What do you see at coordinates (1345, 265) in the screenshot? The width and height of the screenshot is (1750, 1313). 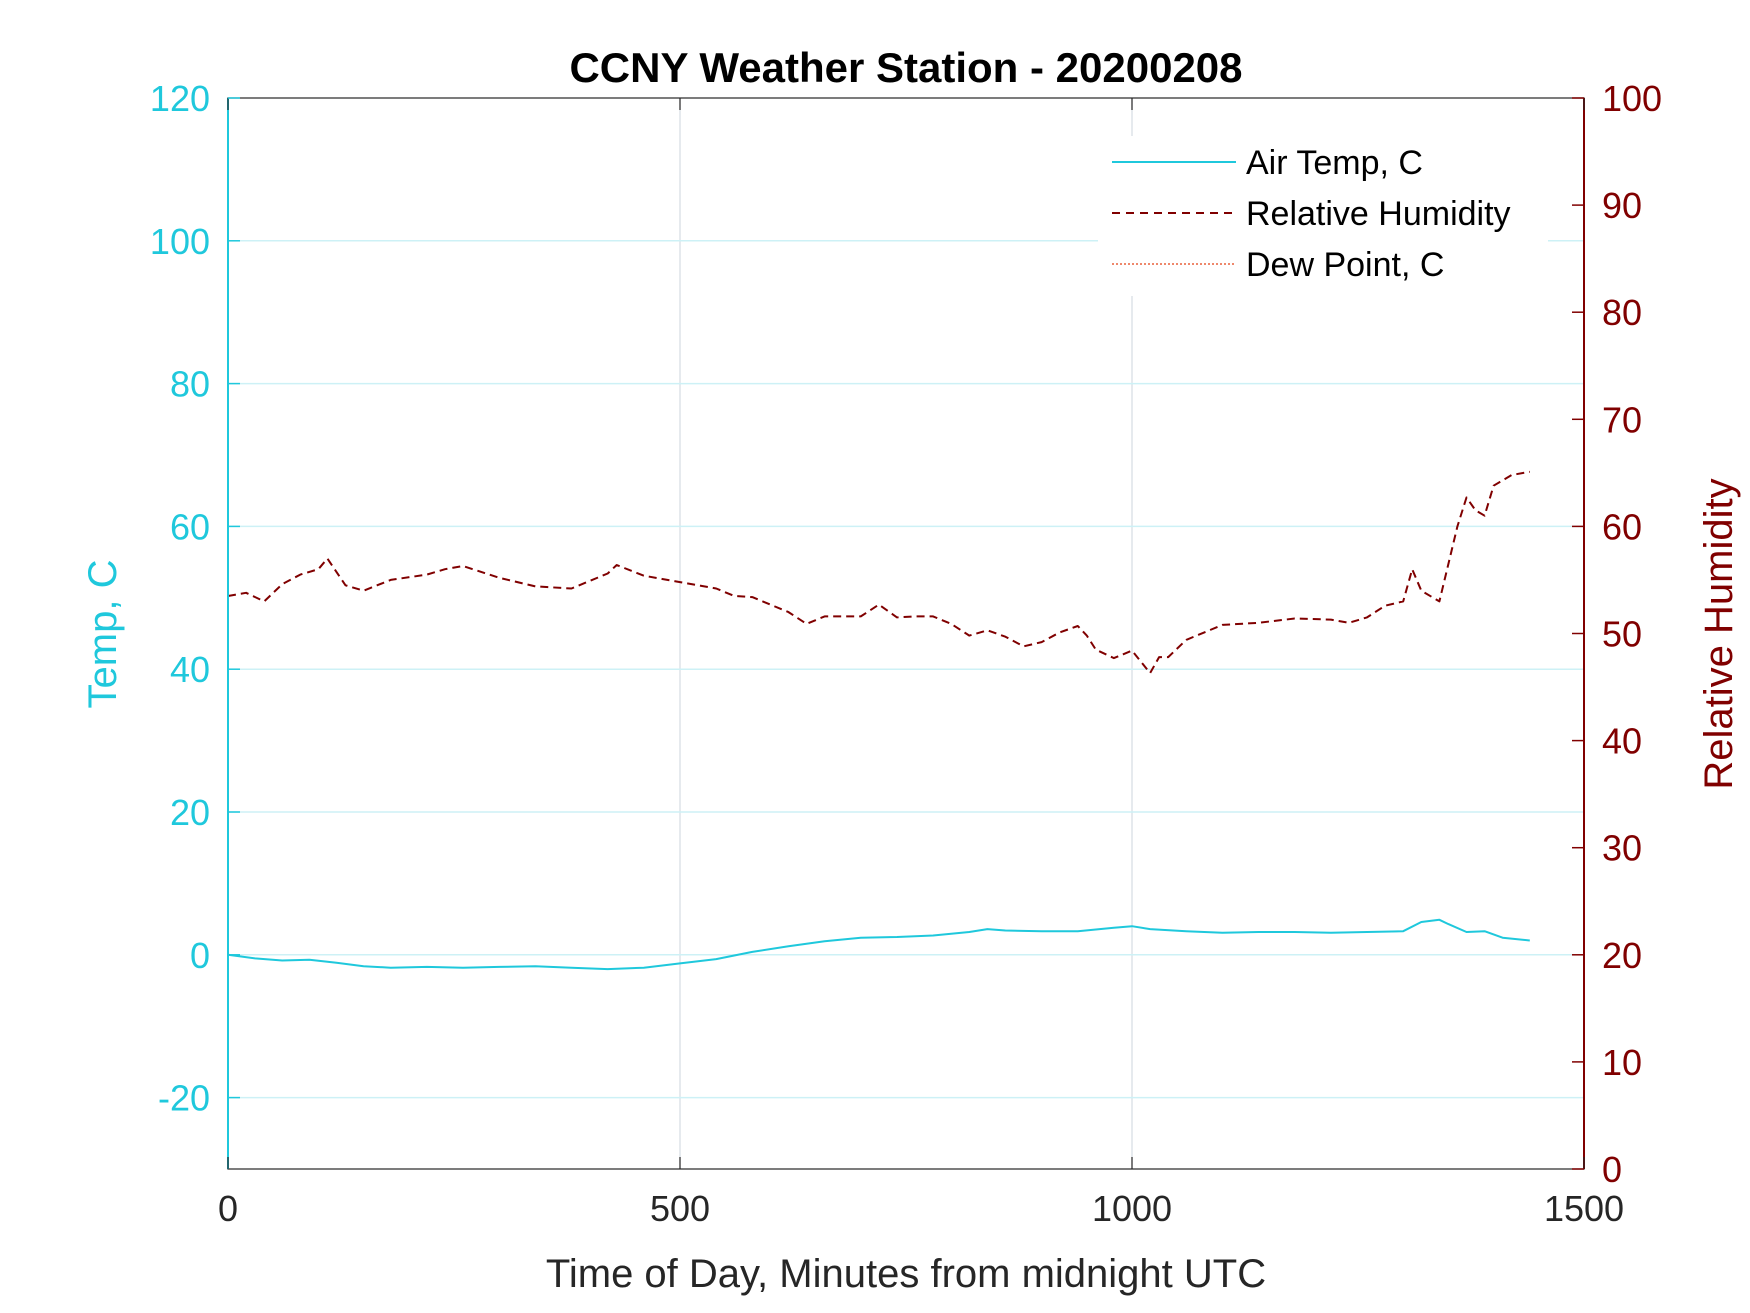 I see `legend-label-dew-point: Dew Point, C` at bounding box center [1345, 265].